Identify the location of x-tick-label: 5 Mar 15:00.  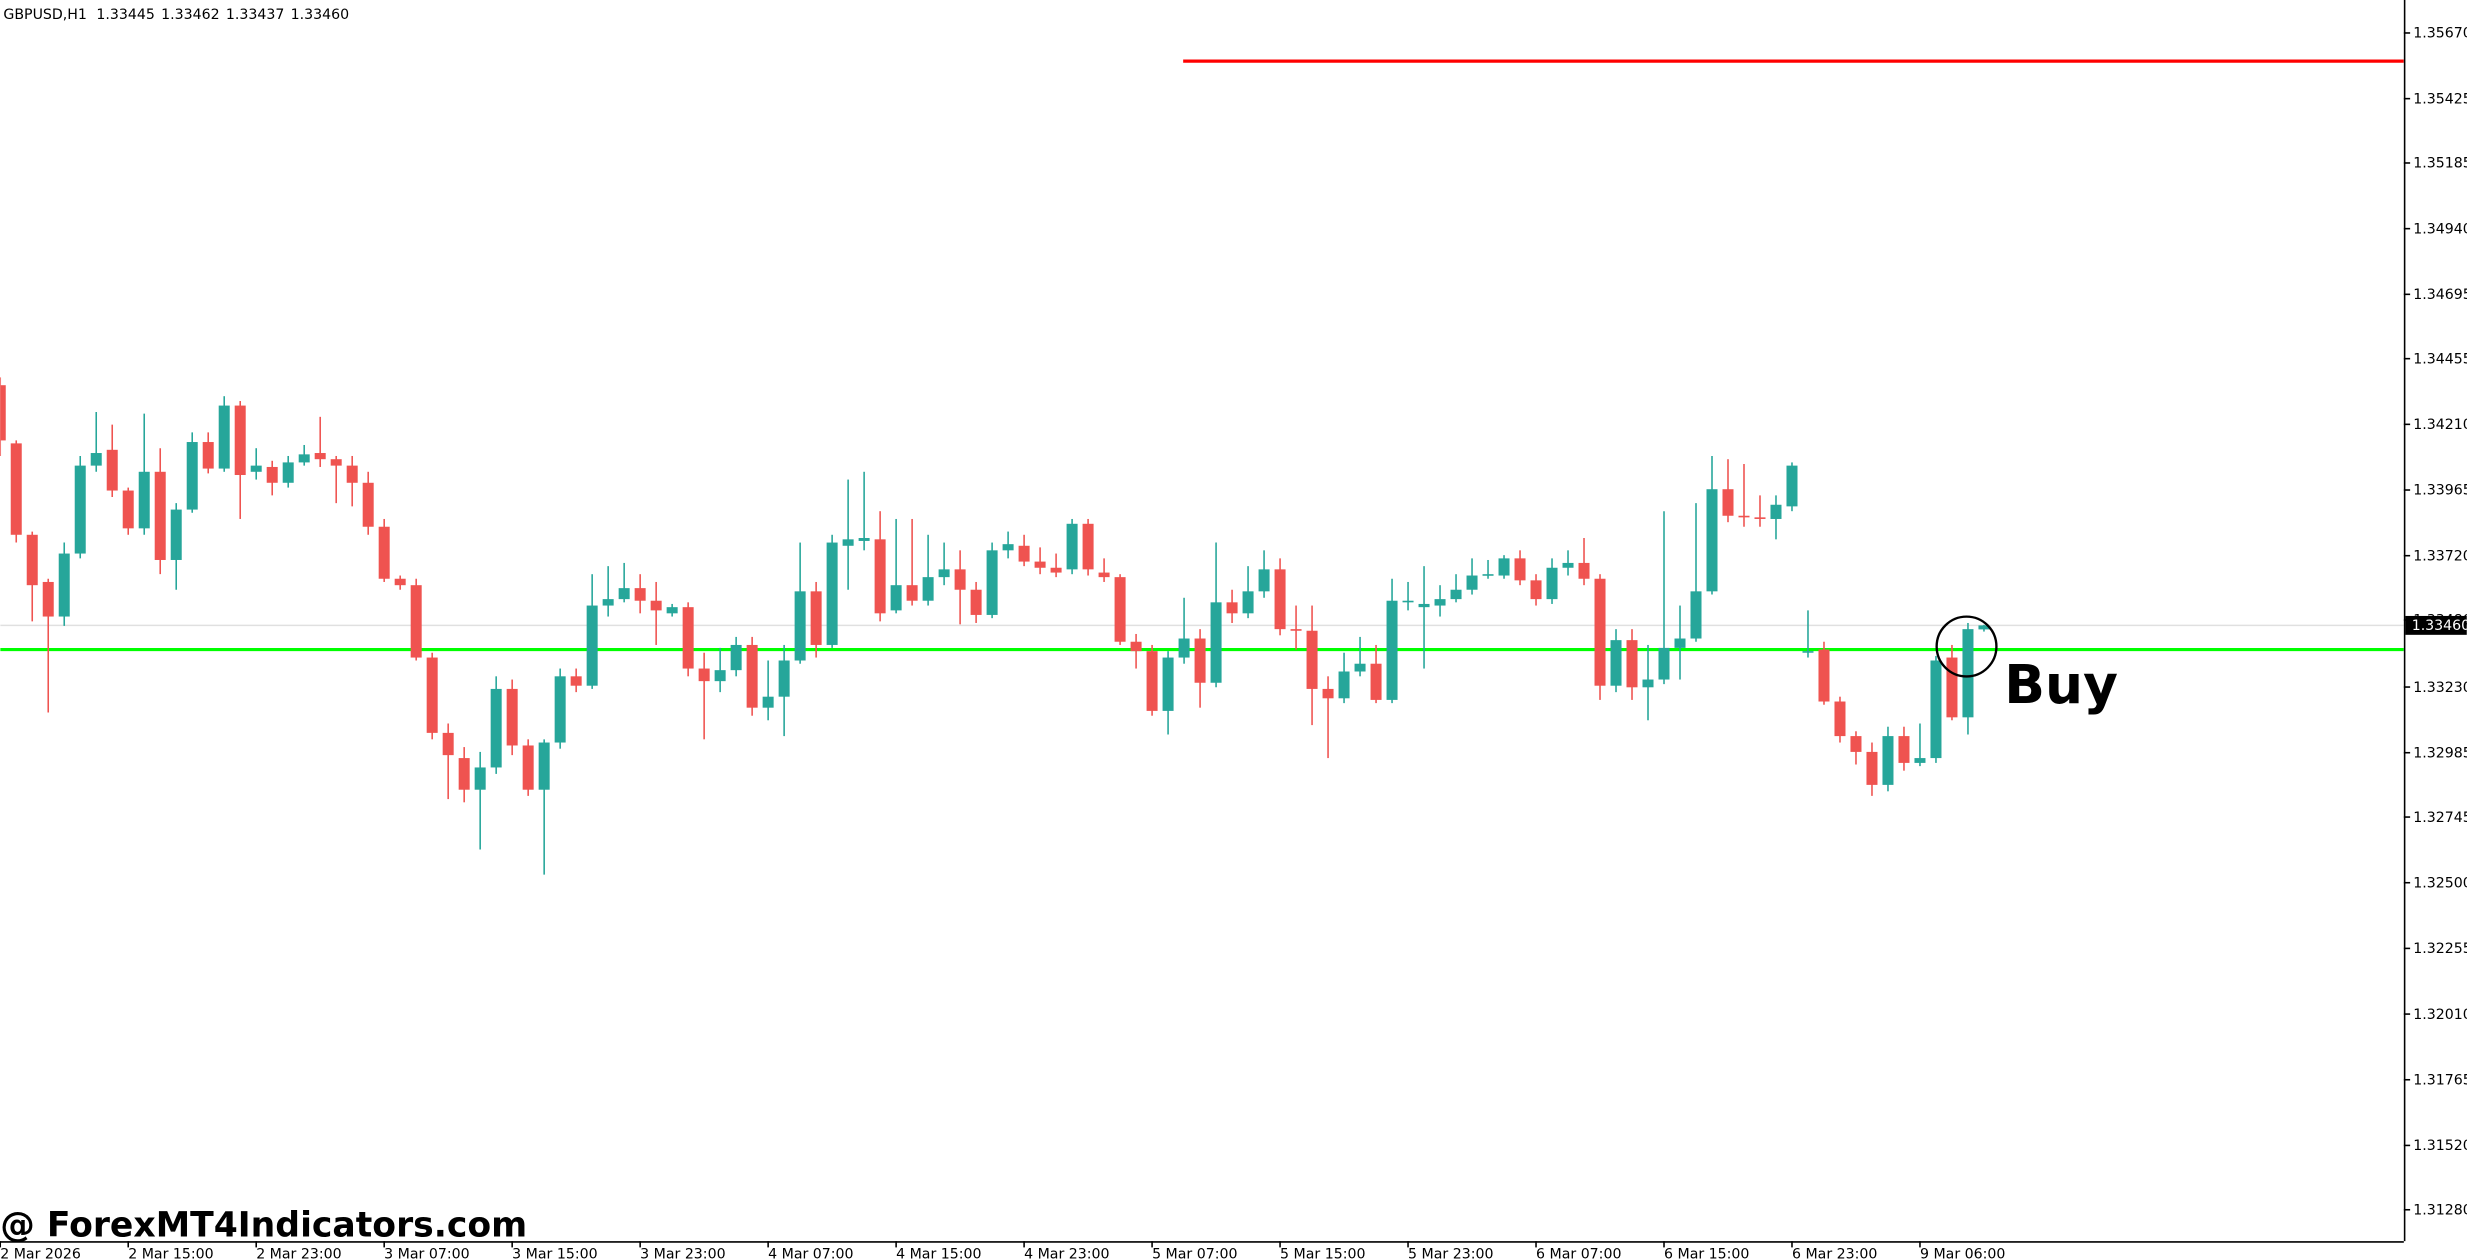
(1322, 1253).